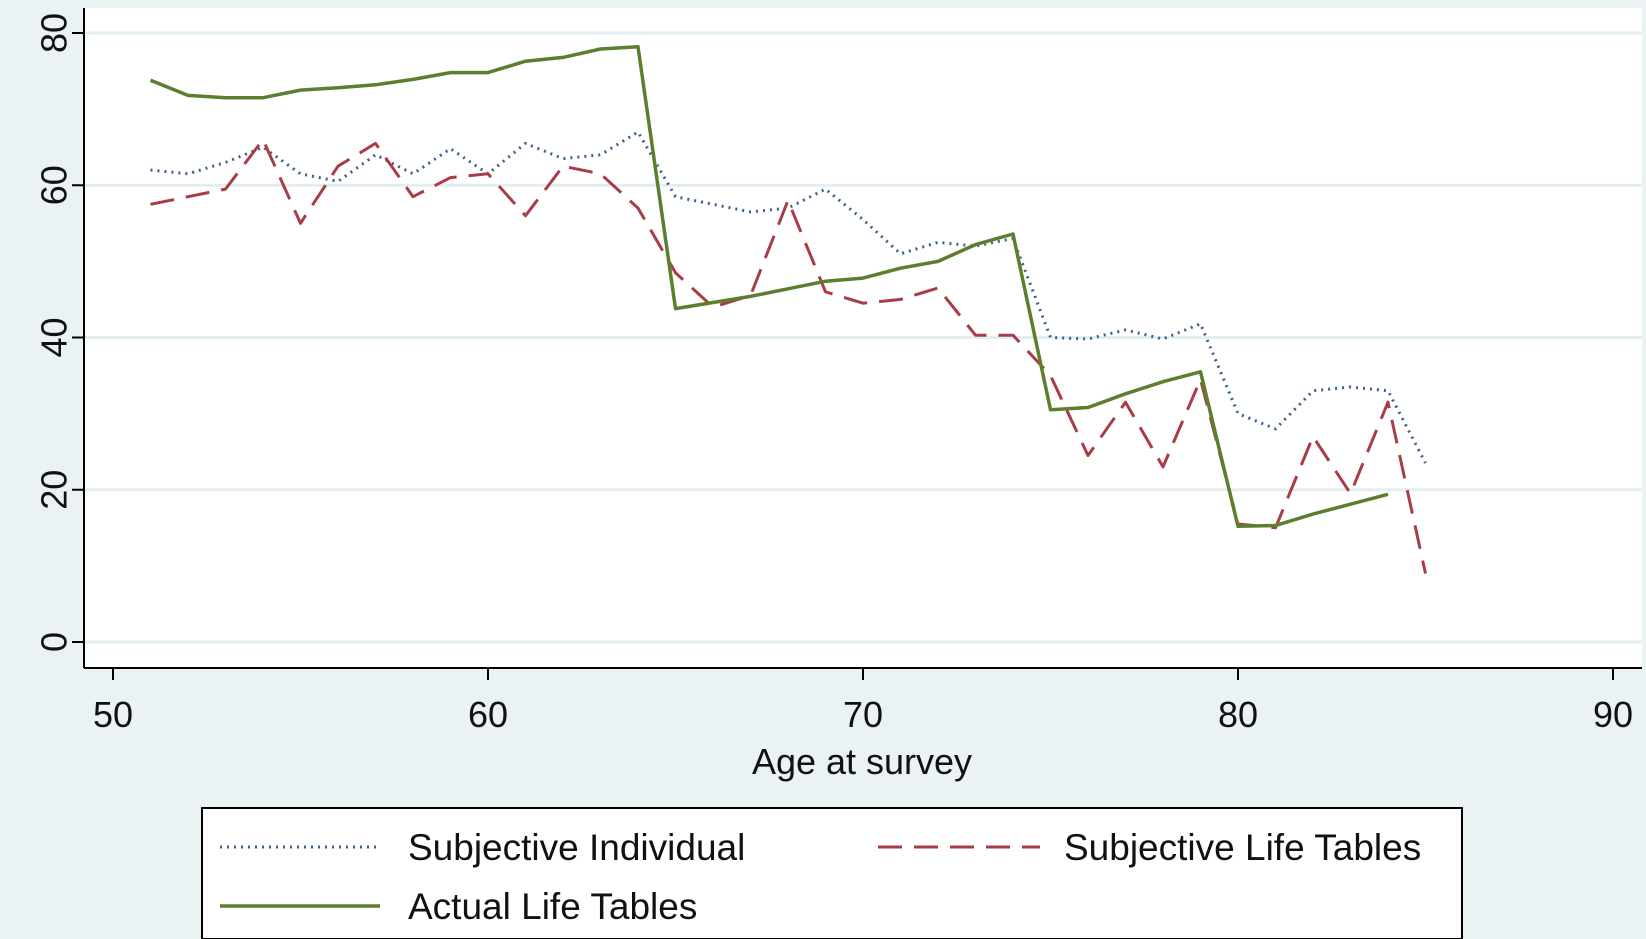 The width and height of the screenshot is (1646, 939). What do you see at coordinates (54, 33) in the screenshot?
I see `y-tick-label-80: 80` at bounding box center [54, 33].